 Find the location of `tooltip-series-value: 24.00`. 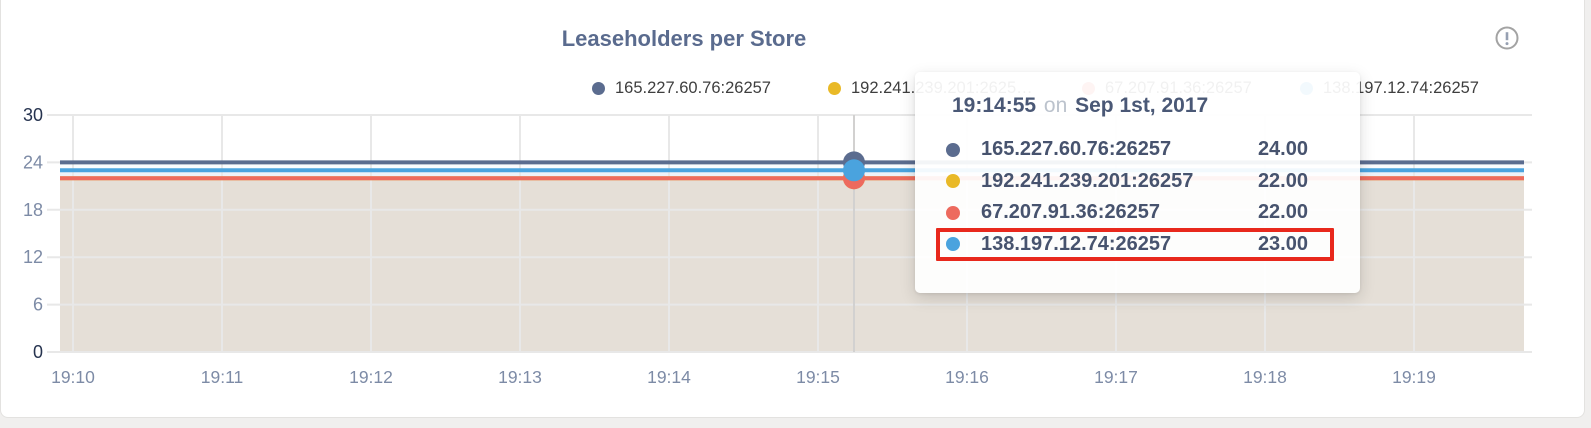

tooltip-series-value: 24.00 is located at coordinates (1282, 149).